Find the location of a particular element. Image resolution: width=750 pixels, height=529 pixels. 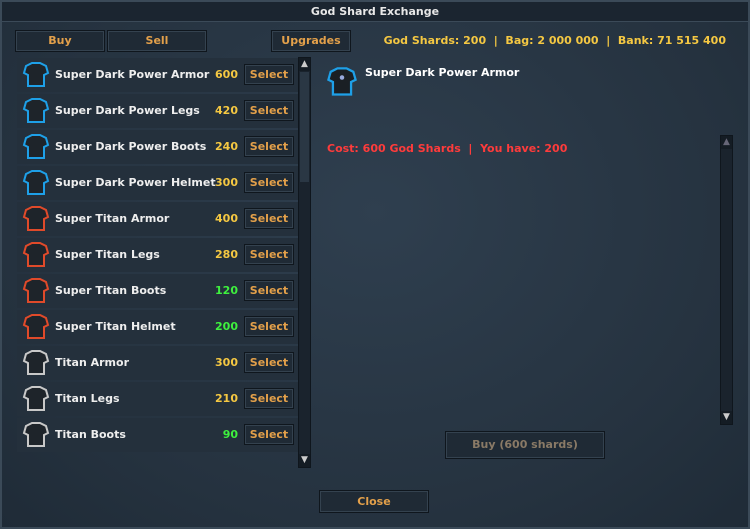

list-item: Super Dark Power Helmet 300 Select is located at coordinates (157, 183).